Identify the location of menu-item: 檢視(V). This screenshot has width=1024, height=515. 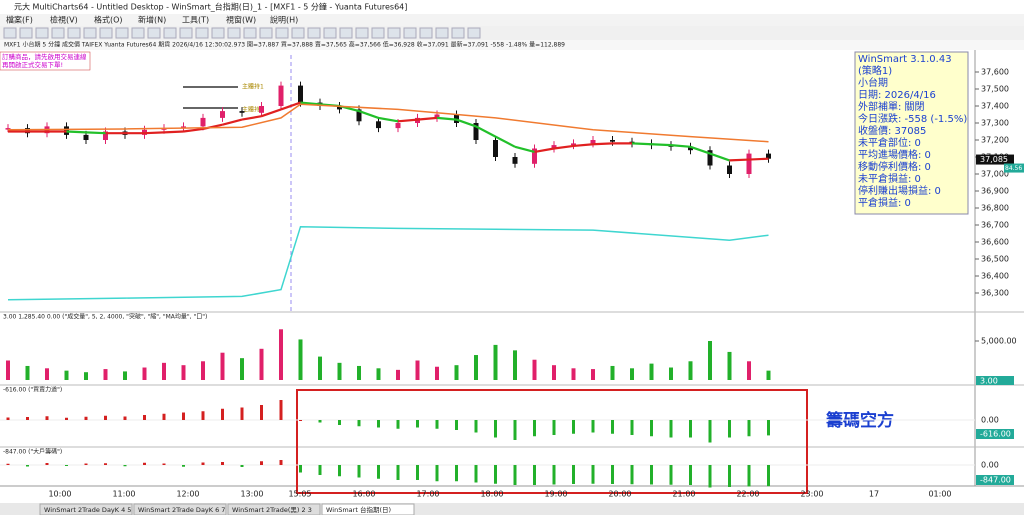
(64, 20).